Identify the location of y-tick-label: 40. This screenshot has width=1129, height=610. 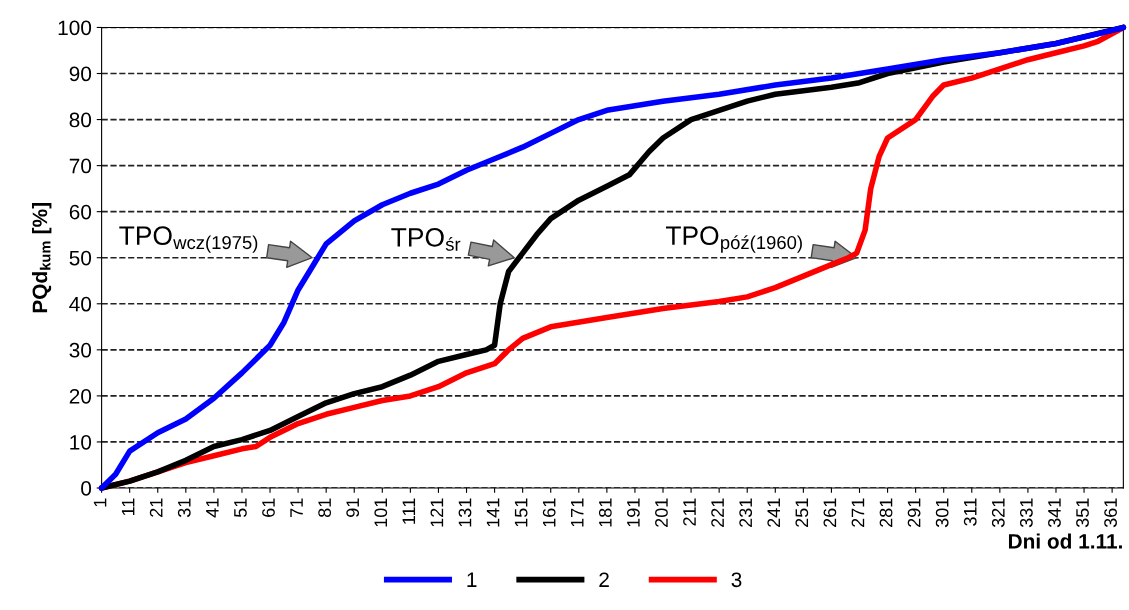
(80, 304).